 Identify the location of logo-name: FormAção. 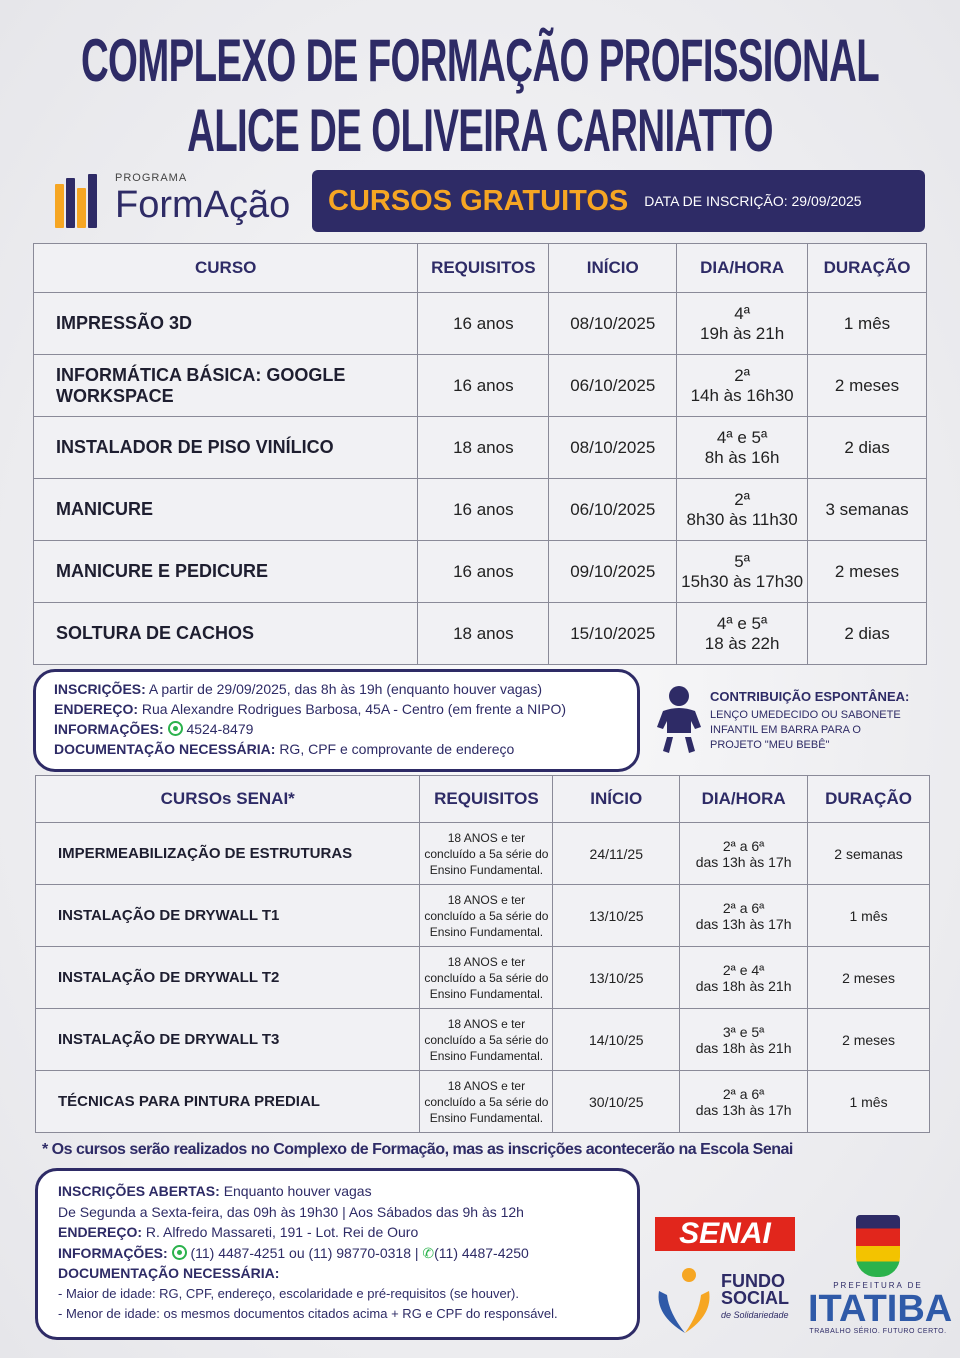
(203, 205).